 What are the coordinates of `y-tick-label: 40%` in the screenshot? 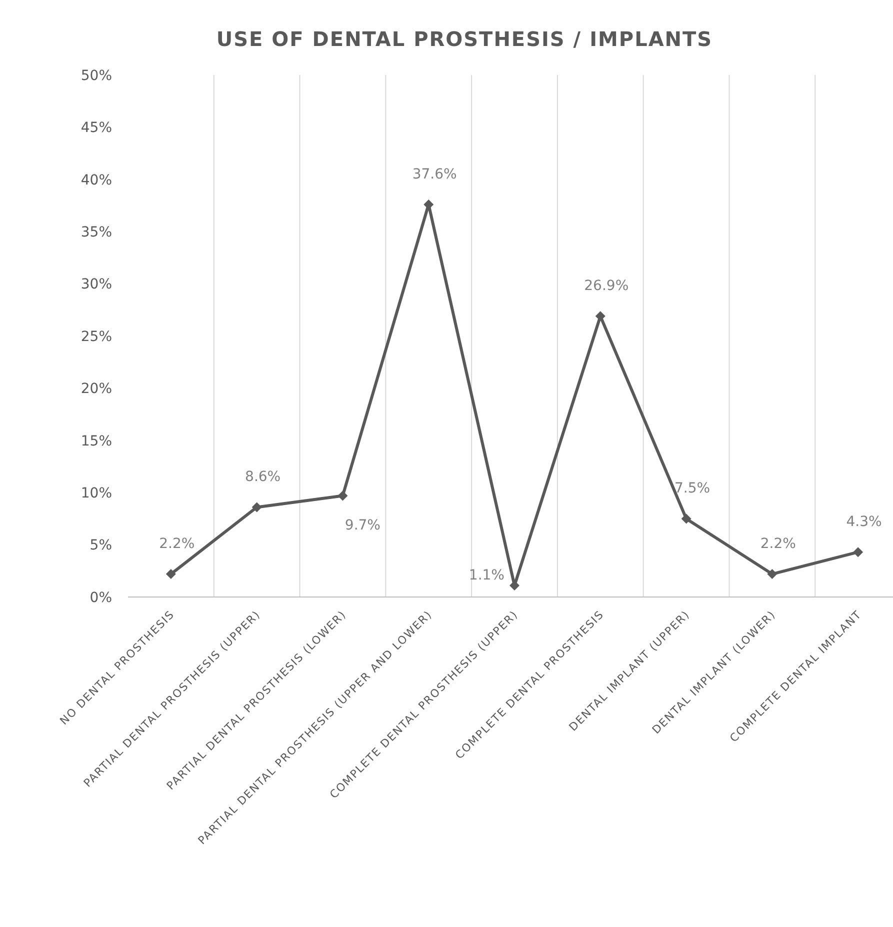 It's located at (96, 180).